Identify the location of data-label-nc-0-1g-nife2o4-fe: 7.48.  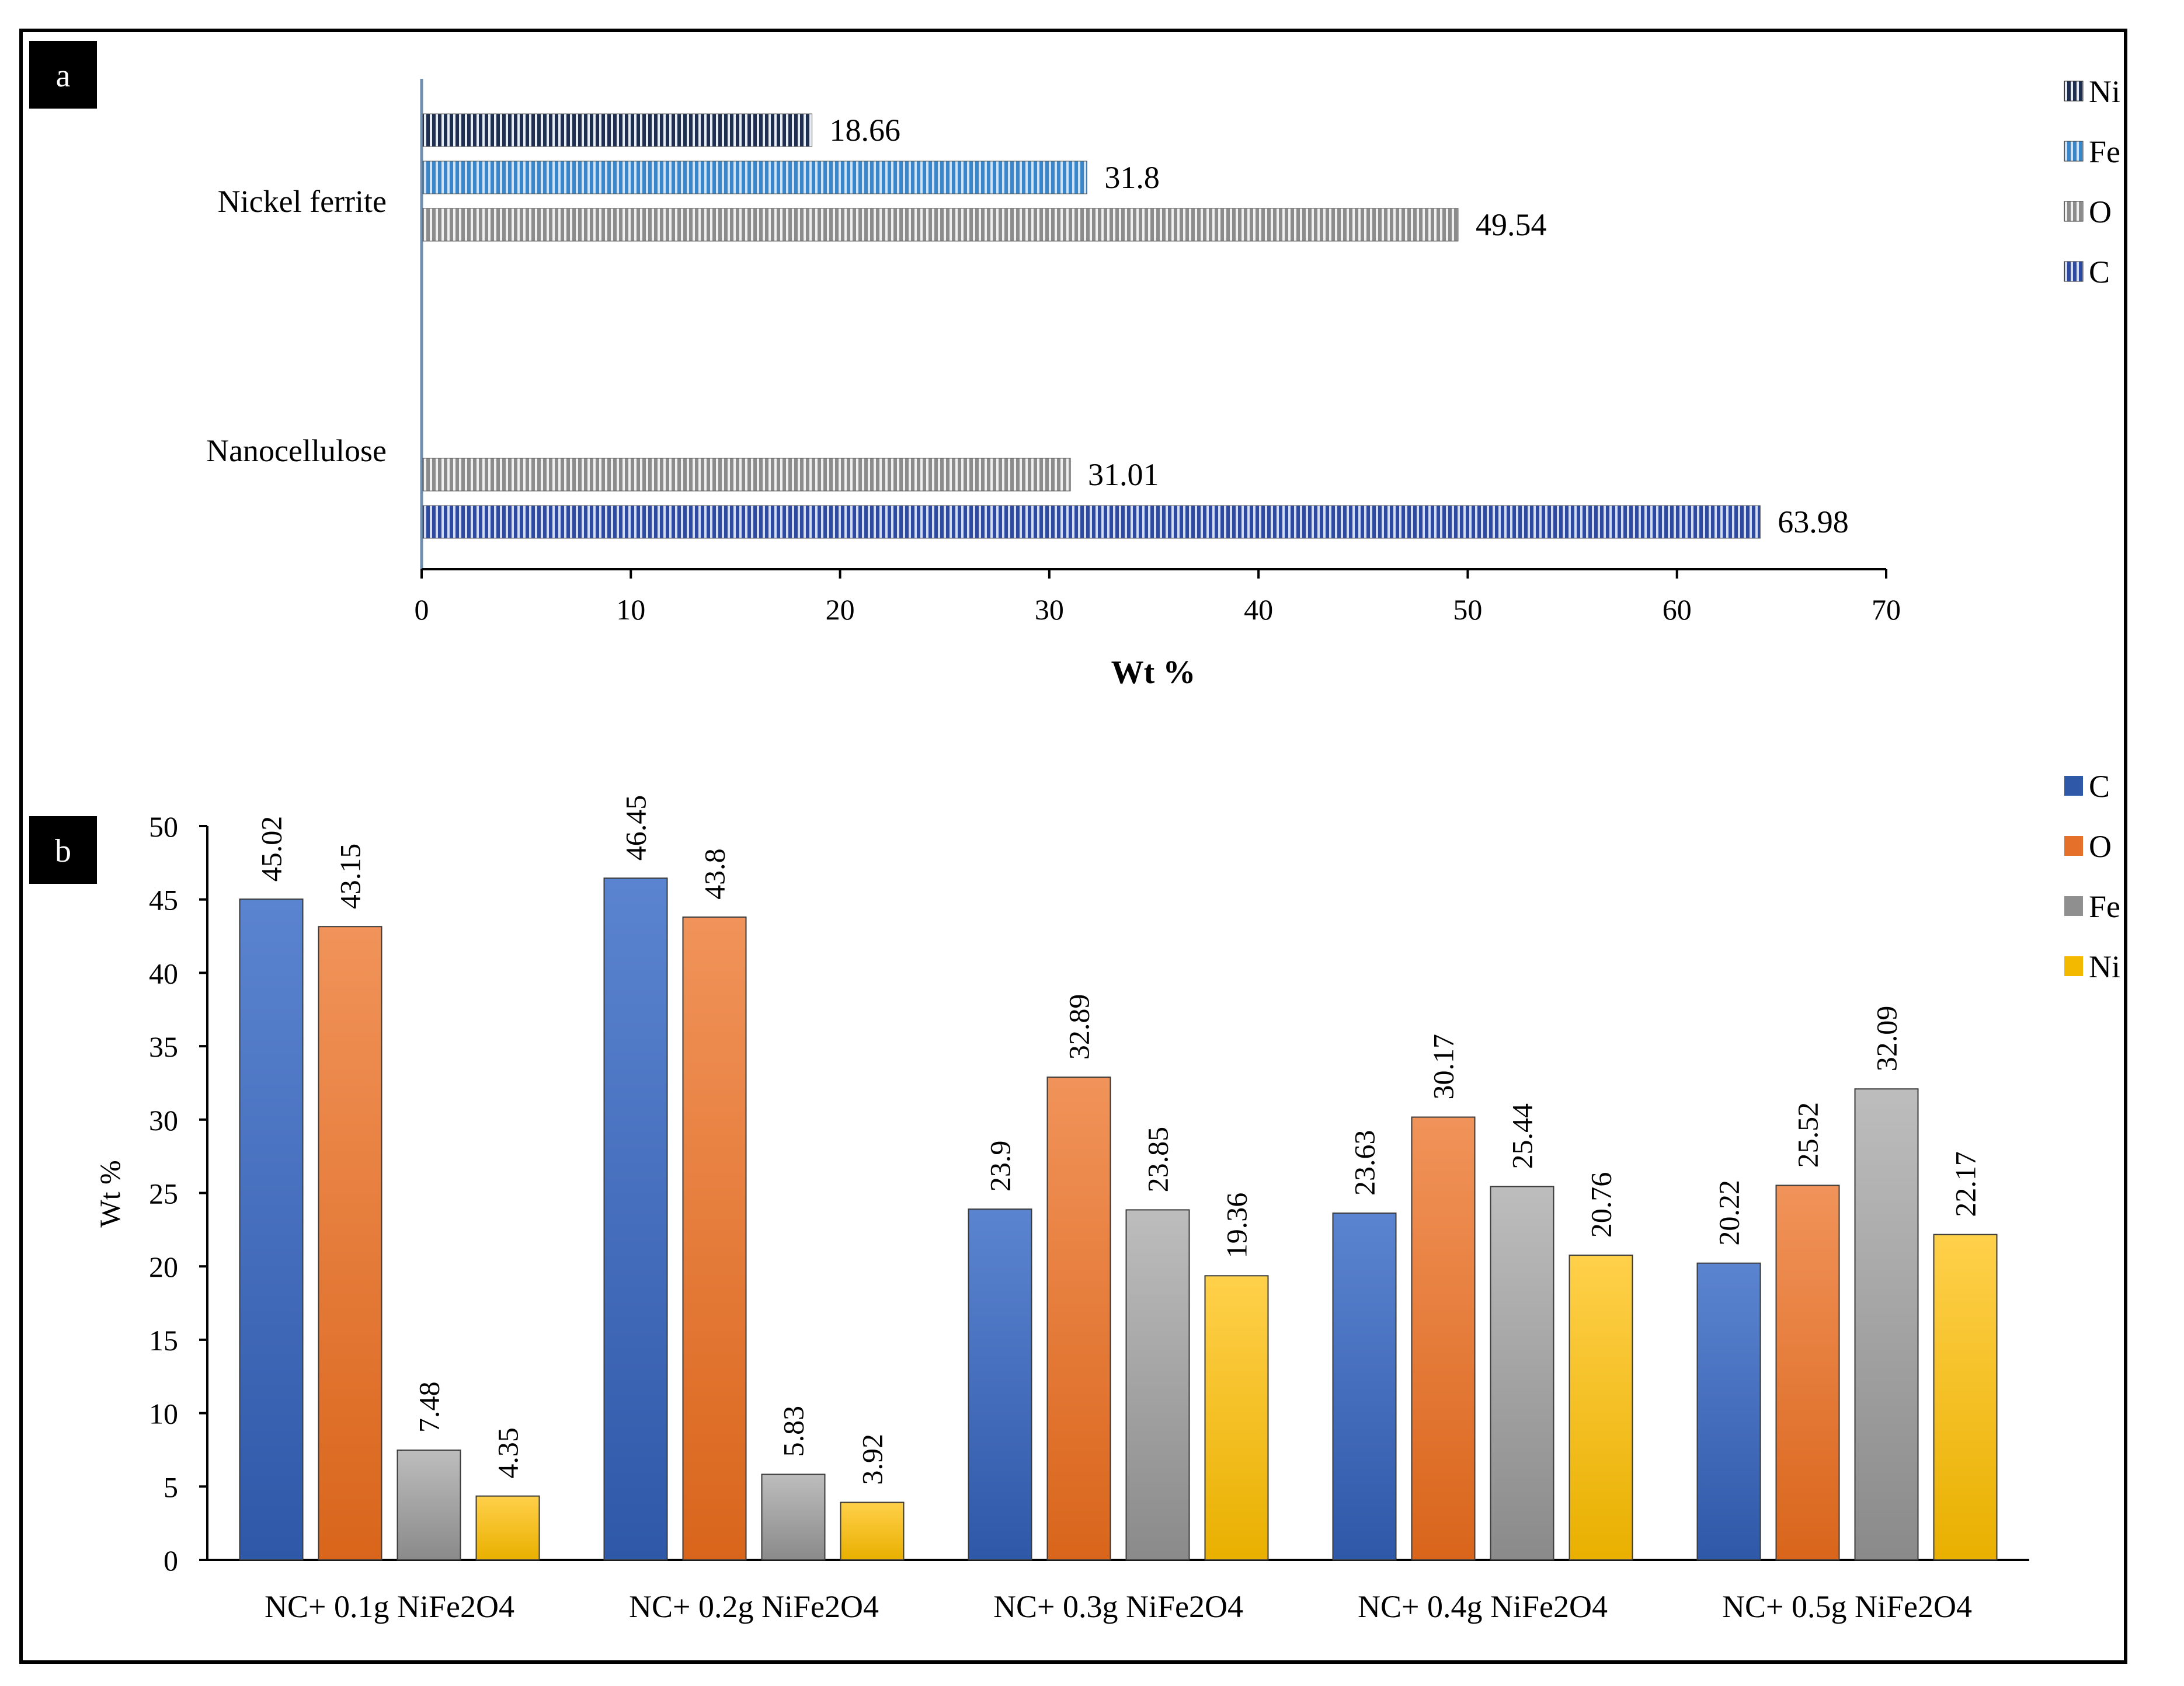
(429, 1407).